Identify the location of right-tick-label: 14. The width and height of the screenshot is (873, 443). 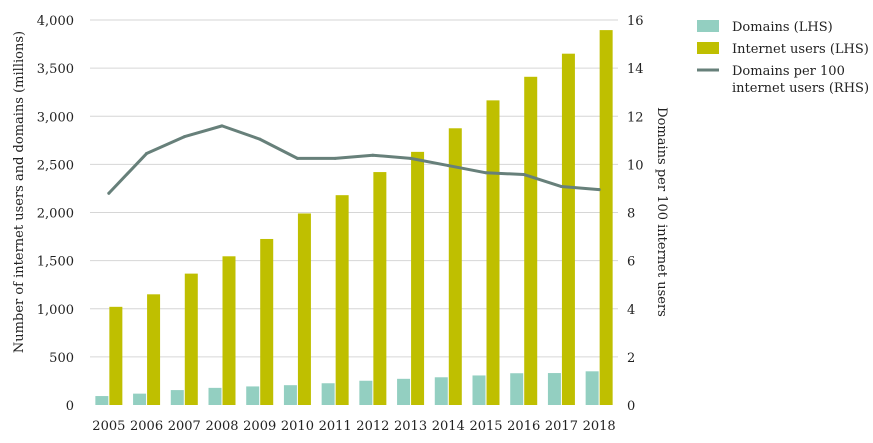
(635, 69).